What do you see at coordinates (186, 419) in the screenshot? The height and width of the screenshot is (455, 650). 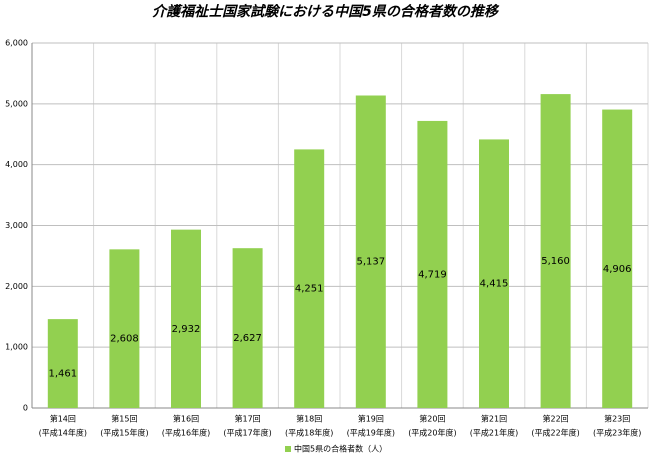 I see `x-tick-label: 第16回` at bounding box center [186, 419].